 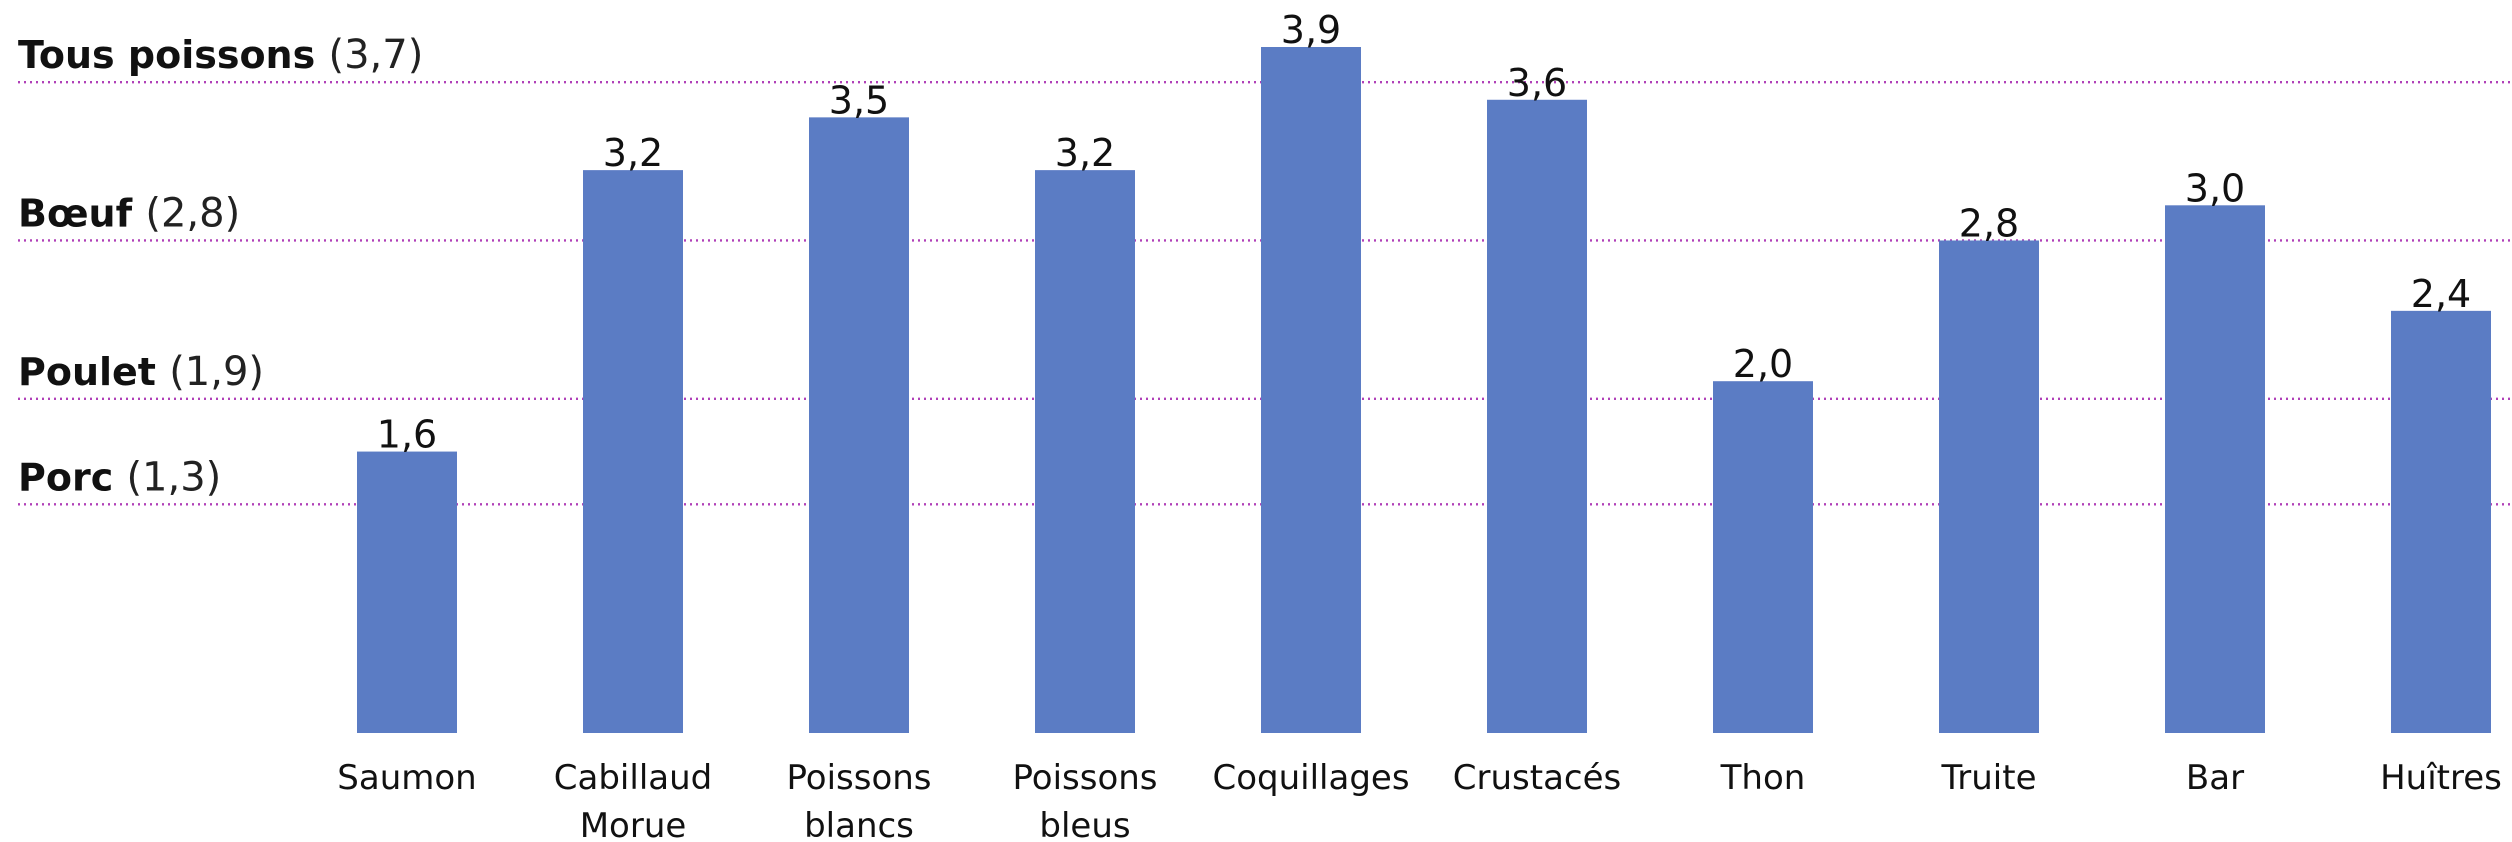 I want to click on value-label-7: 2,8, so click(x=1989, y=223).